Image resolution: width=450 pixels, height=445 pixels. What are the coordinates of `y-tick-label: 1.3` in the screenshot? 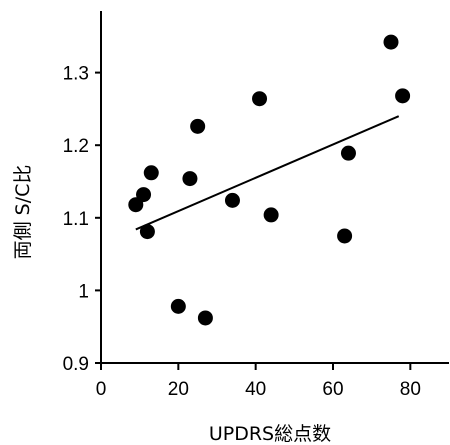 It's located at (76, 74).